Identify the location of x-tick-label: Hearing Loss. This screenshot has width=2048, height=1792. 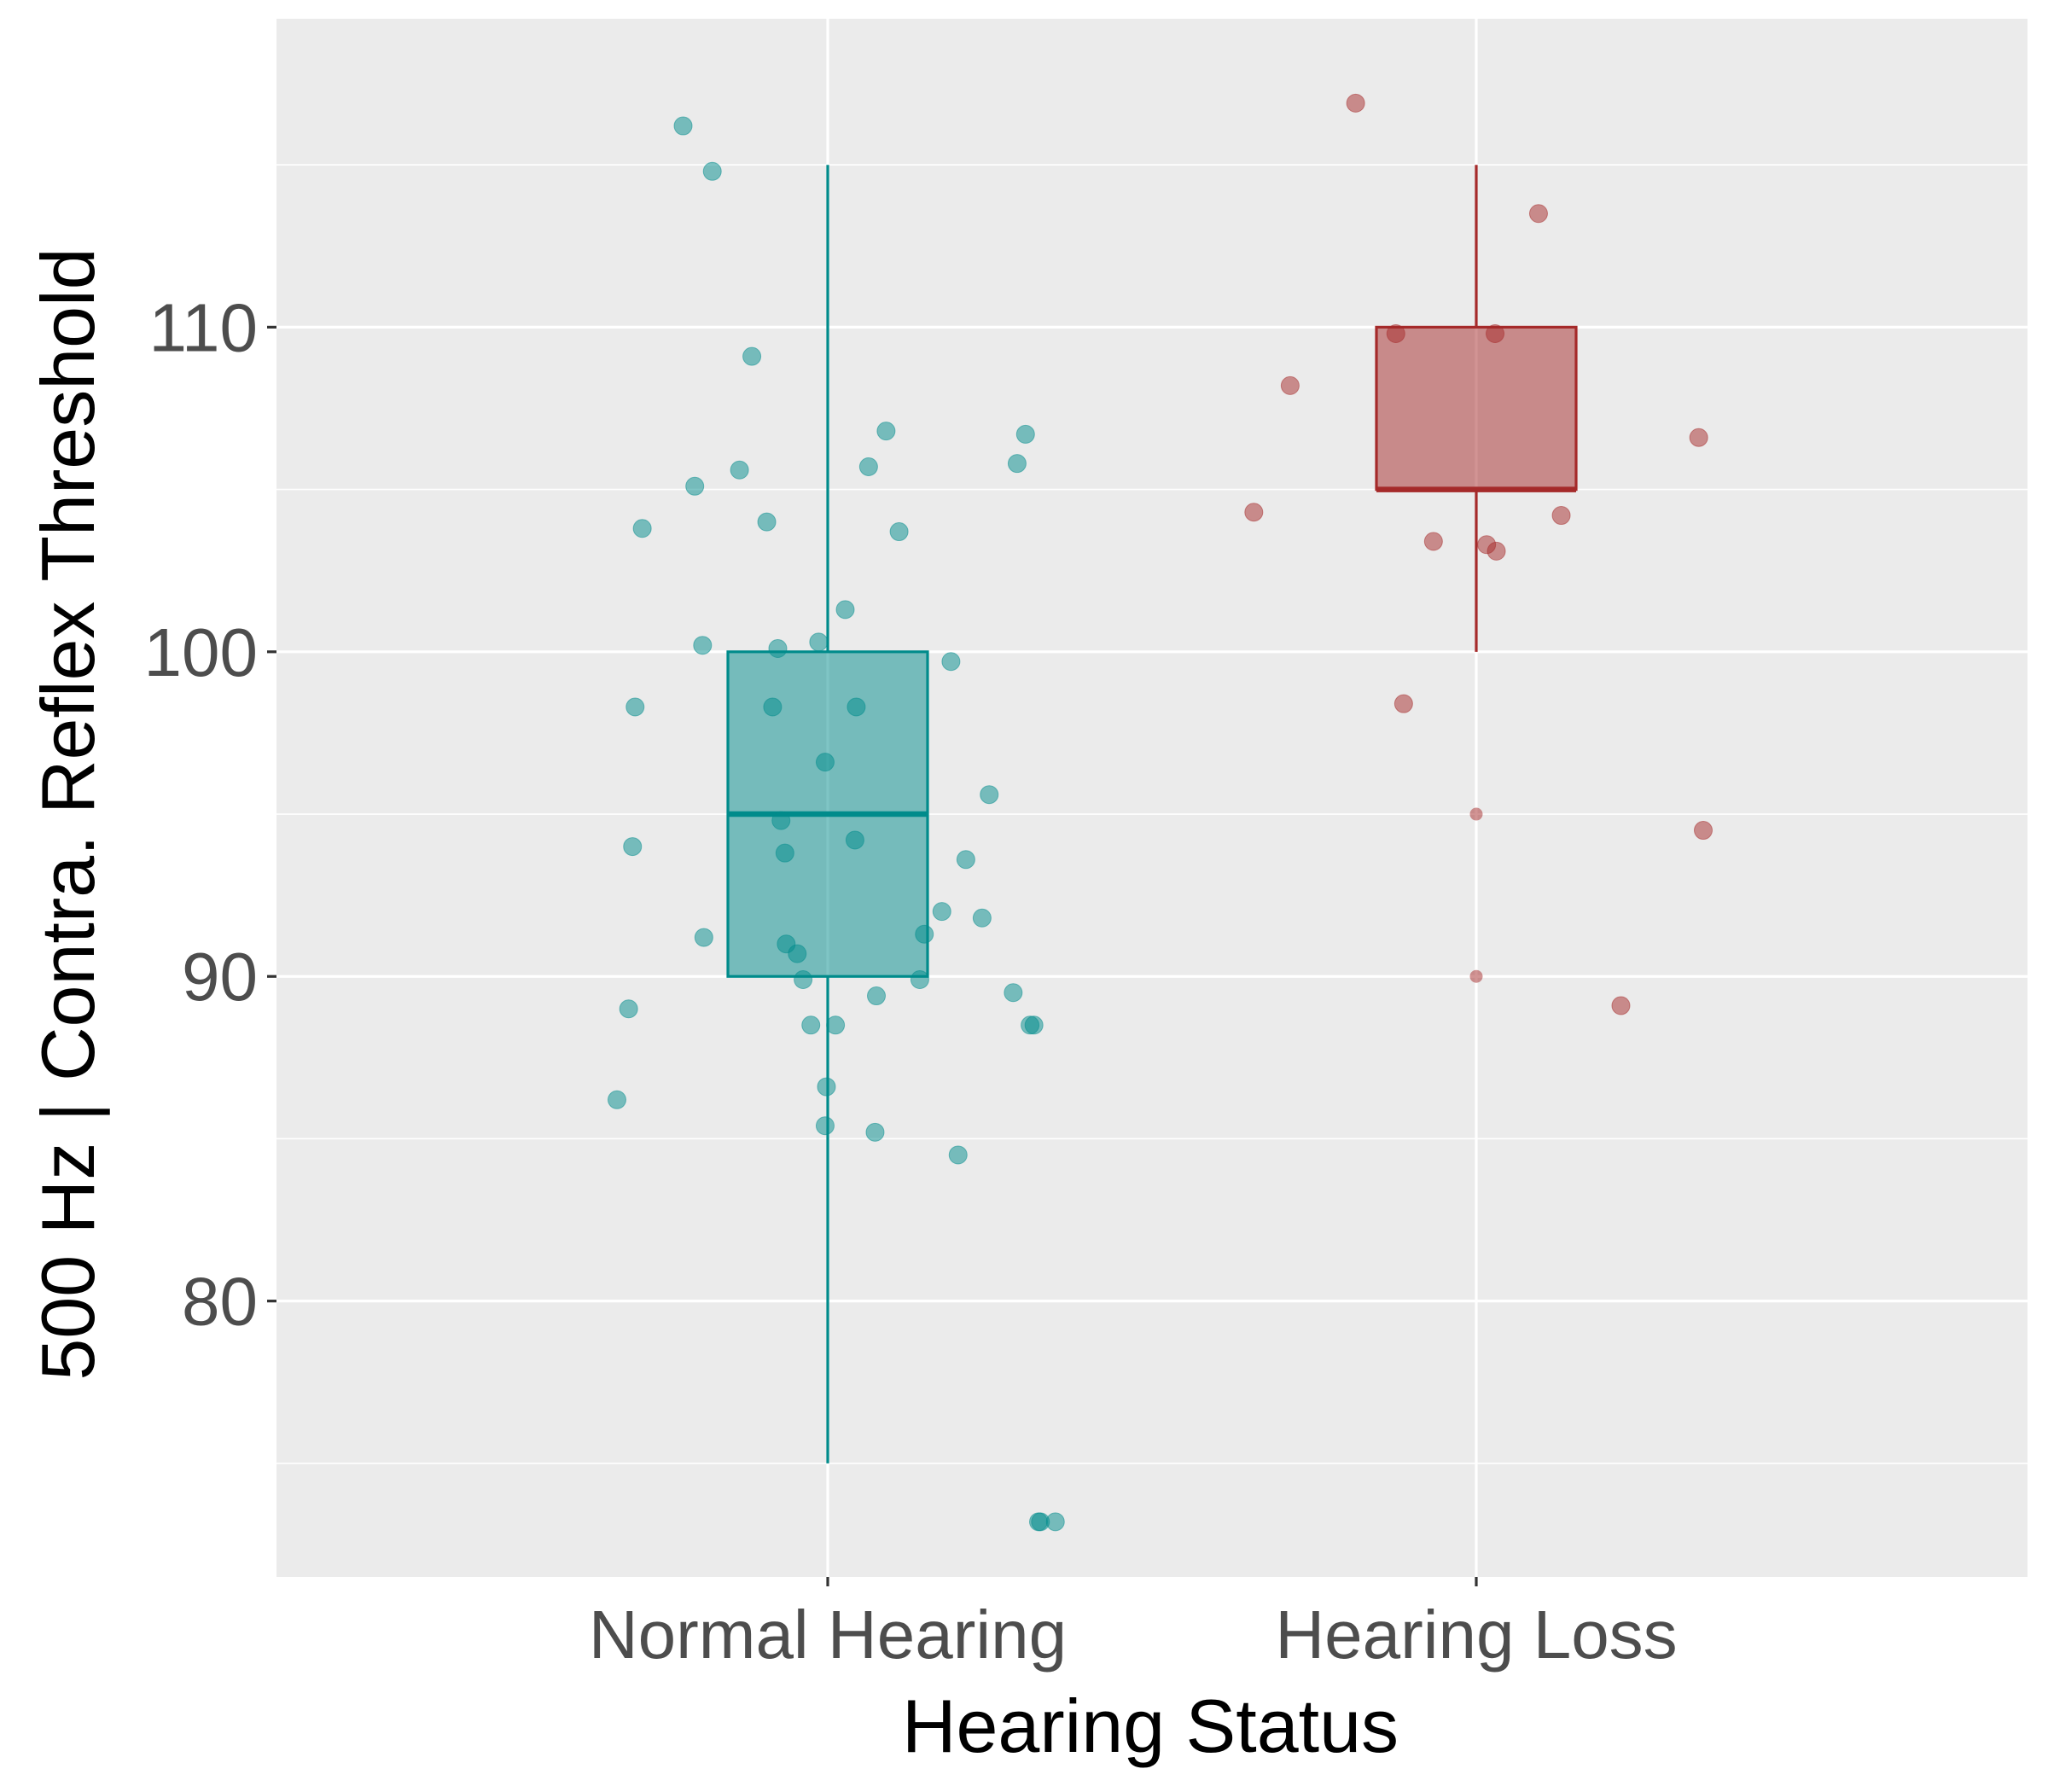
(1476, 1635).